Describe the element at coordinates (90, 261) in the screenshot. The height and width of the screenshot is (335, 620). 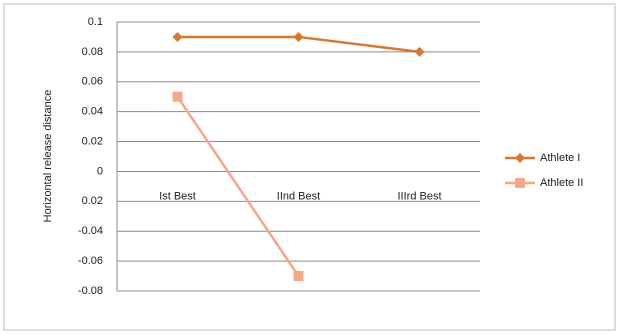
I see `y-tick-label: -0.06` at that location.